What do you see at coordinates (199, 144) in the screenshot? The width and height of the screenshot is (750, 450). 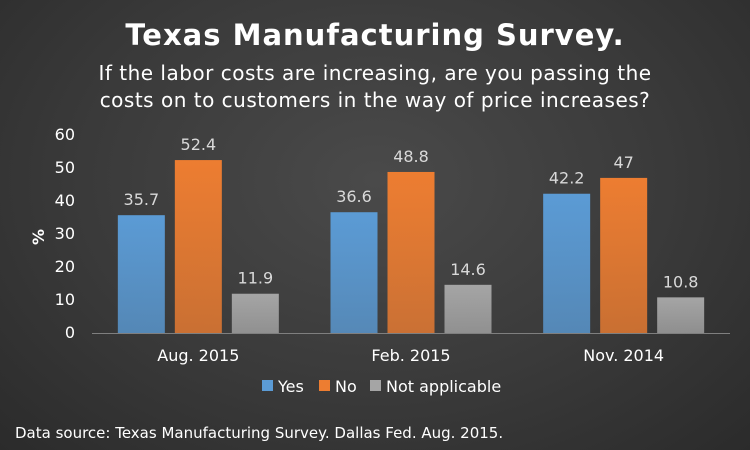 I see `data-label: 52.4` at bounding box center [199, 144].